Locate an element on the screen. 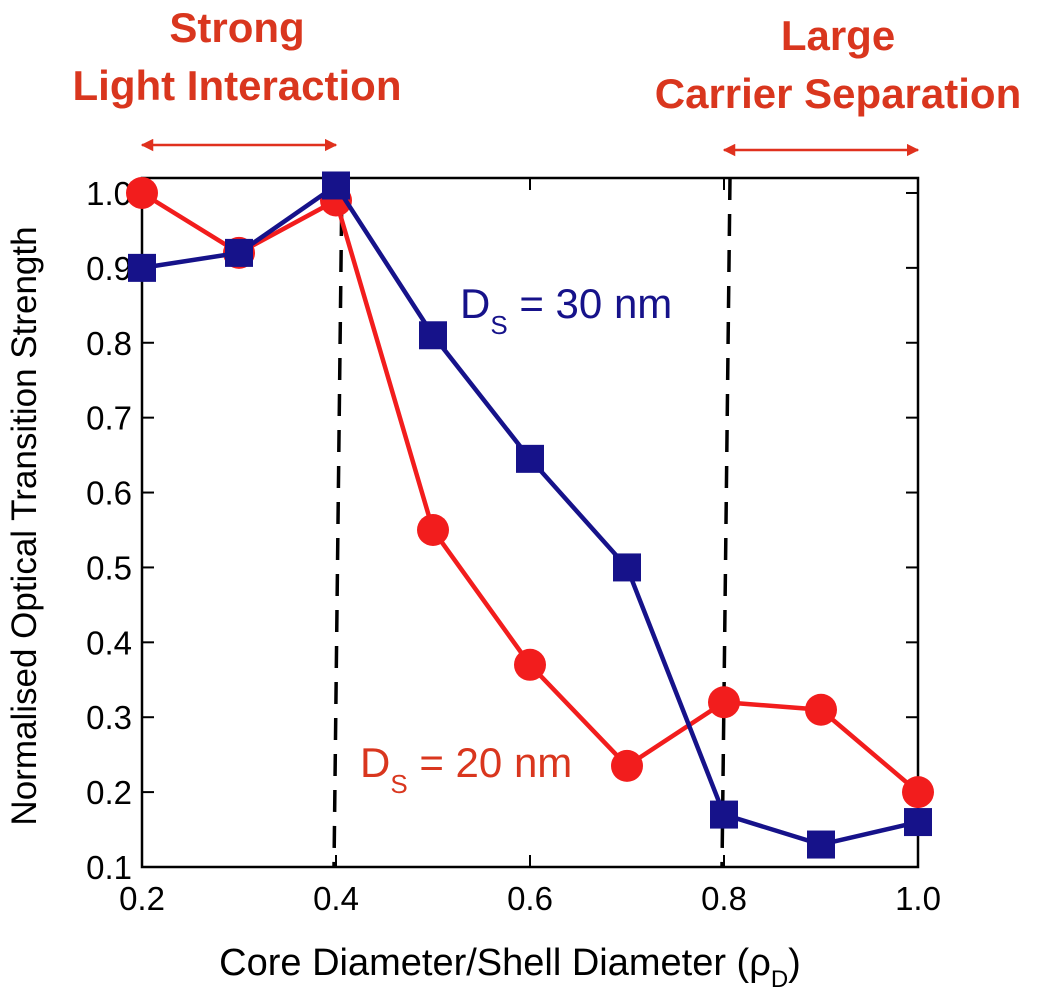  x-tick-label: 1.0 is located at coordinates (918, 898).